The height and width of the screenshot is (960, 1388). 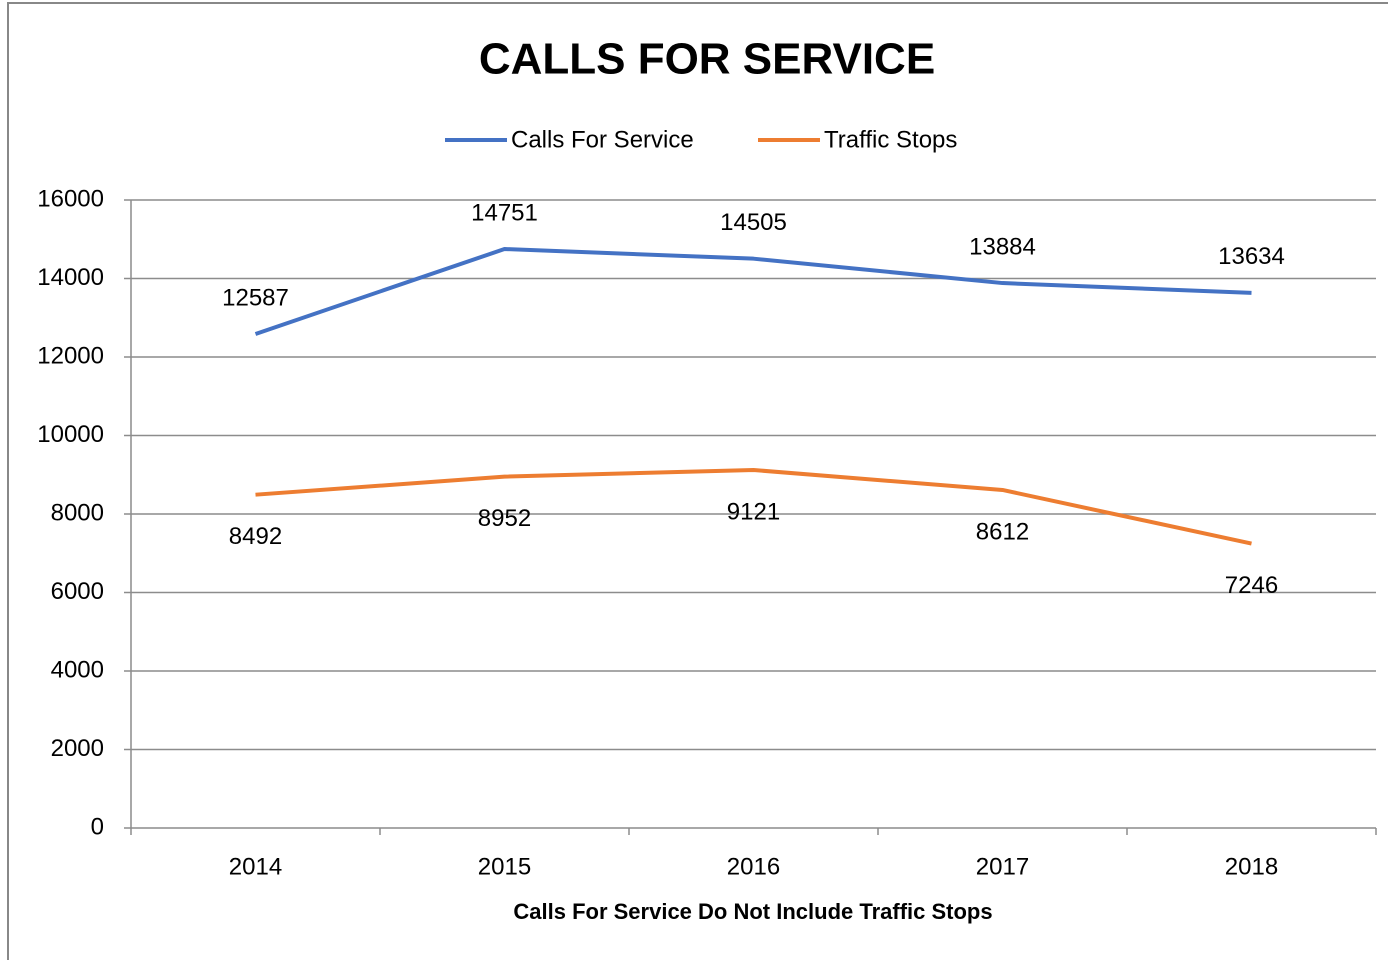 I want to click on data-label: 13634, so click(x=1251, y=256).